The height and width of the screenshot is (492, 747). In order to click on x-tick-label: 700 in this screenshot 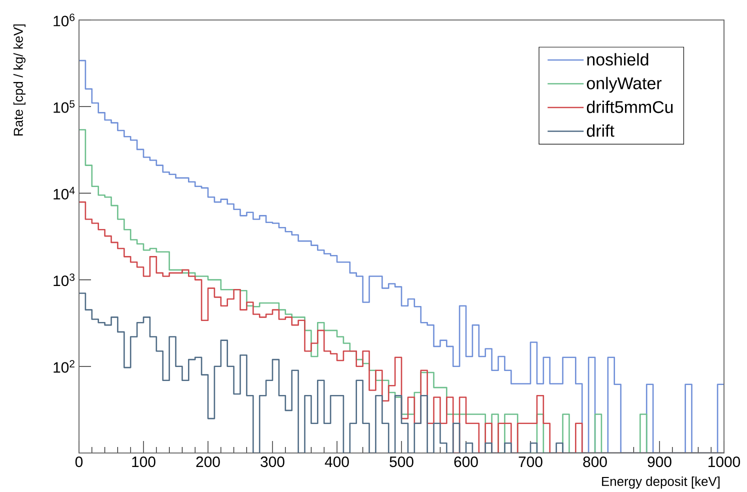, I will do `click(530, 462)`.